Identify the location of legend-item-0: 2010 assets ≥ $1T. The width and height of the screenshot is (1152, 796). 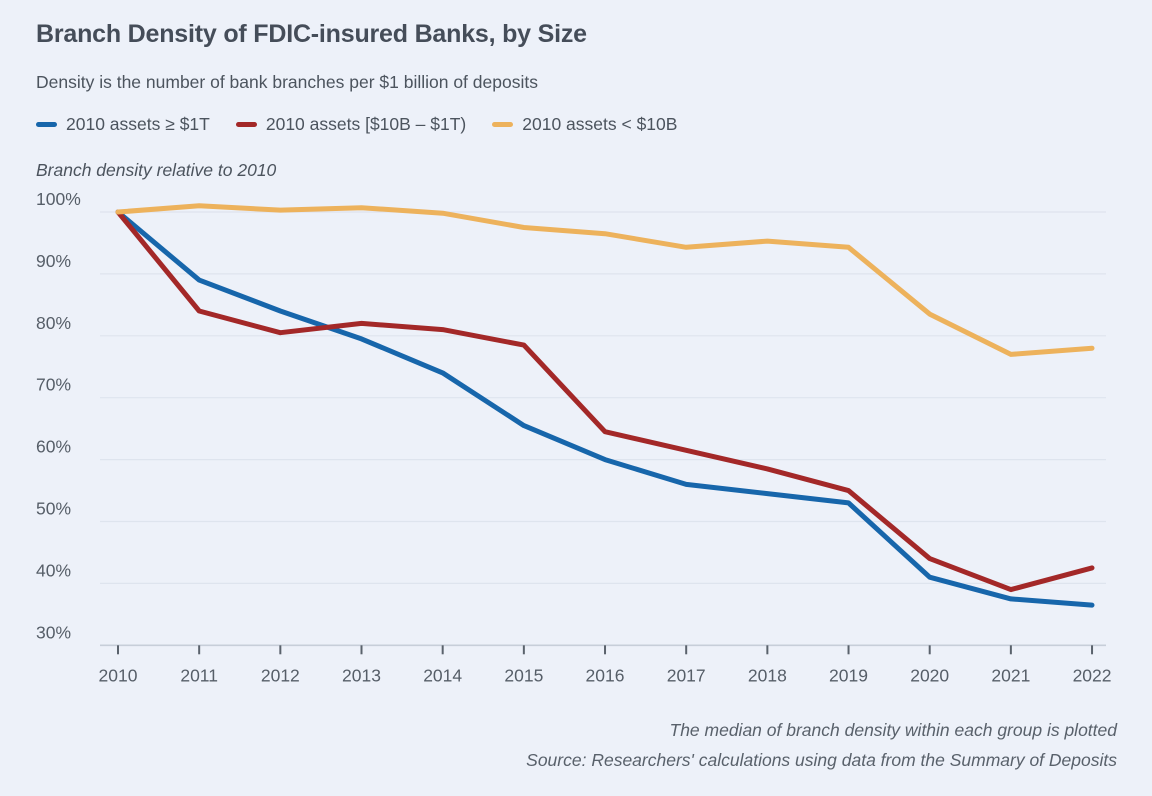
(123, 124).